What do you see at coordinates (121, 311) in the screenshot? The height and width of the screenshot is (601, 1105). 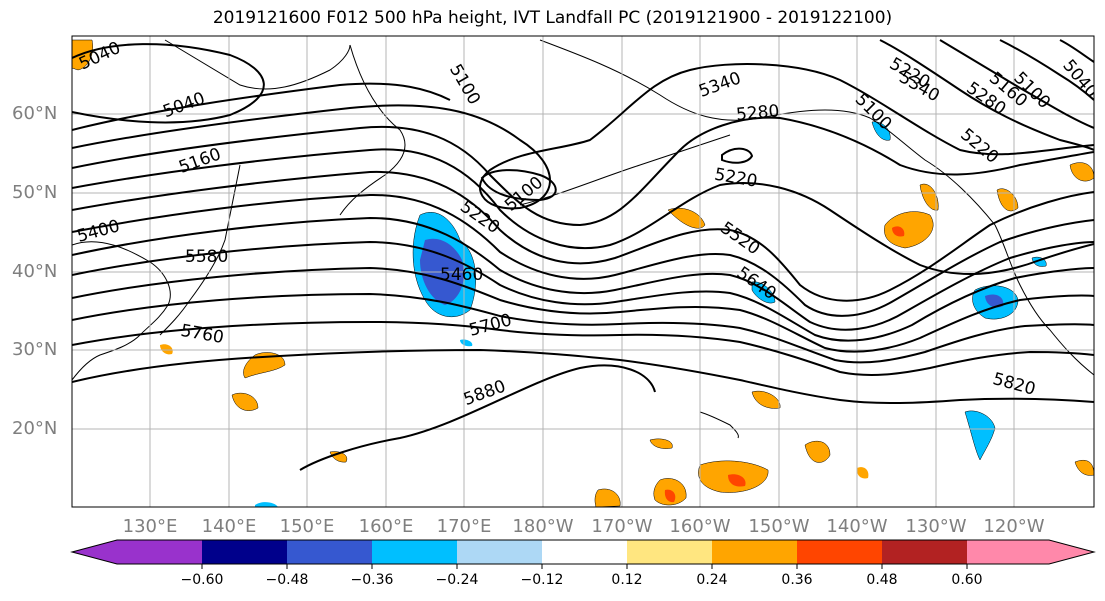 I see `asia-coast` at bounding box center [121, 311].